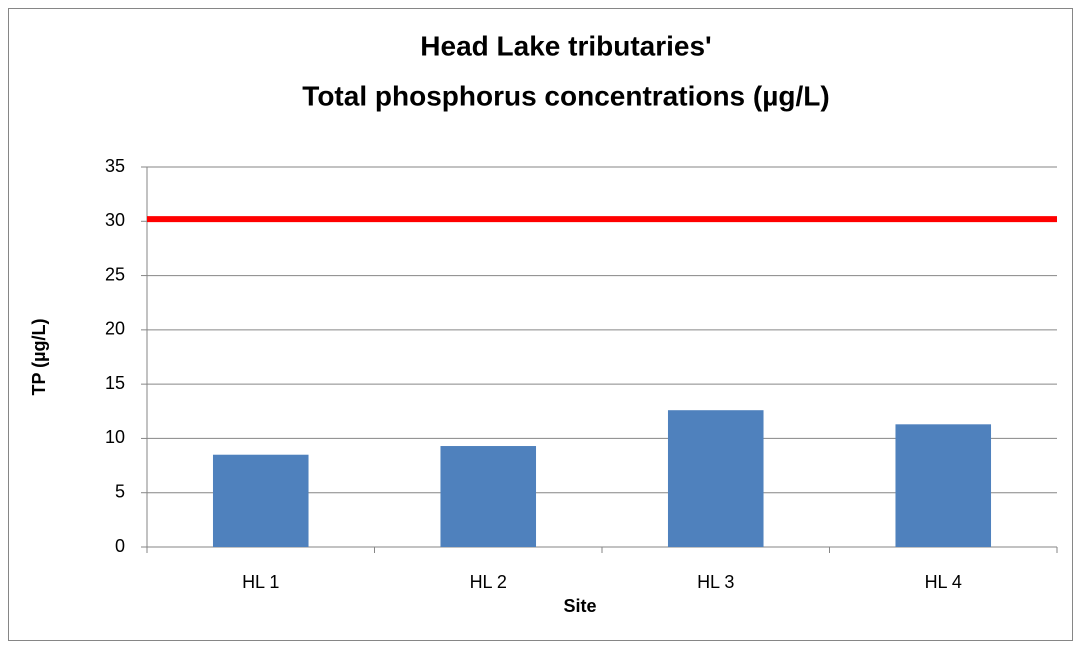 This screenshot has height=649, width=1080. What do you see at coordinates (260, 582) in the screenshot?
I see `x-tick-label: HL 1` at bounding box center [260, 582].